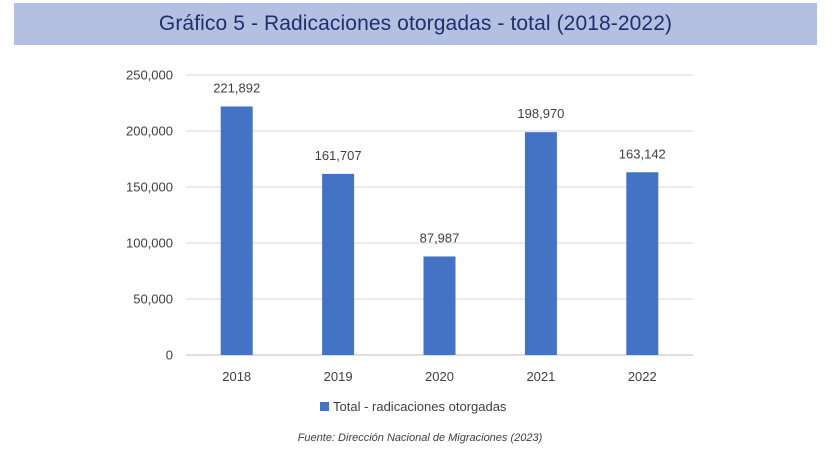 This screenshot has height=459, width=840. I want to click on x-tick-label-2019: 2019, so click(338, 376).